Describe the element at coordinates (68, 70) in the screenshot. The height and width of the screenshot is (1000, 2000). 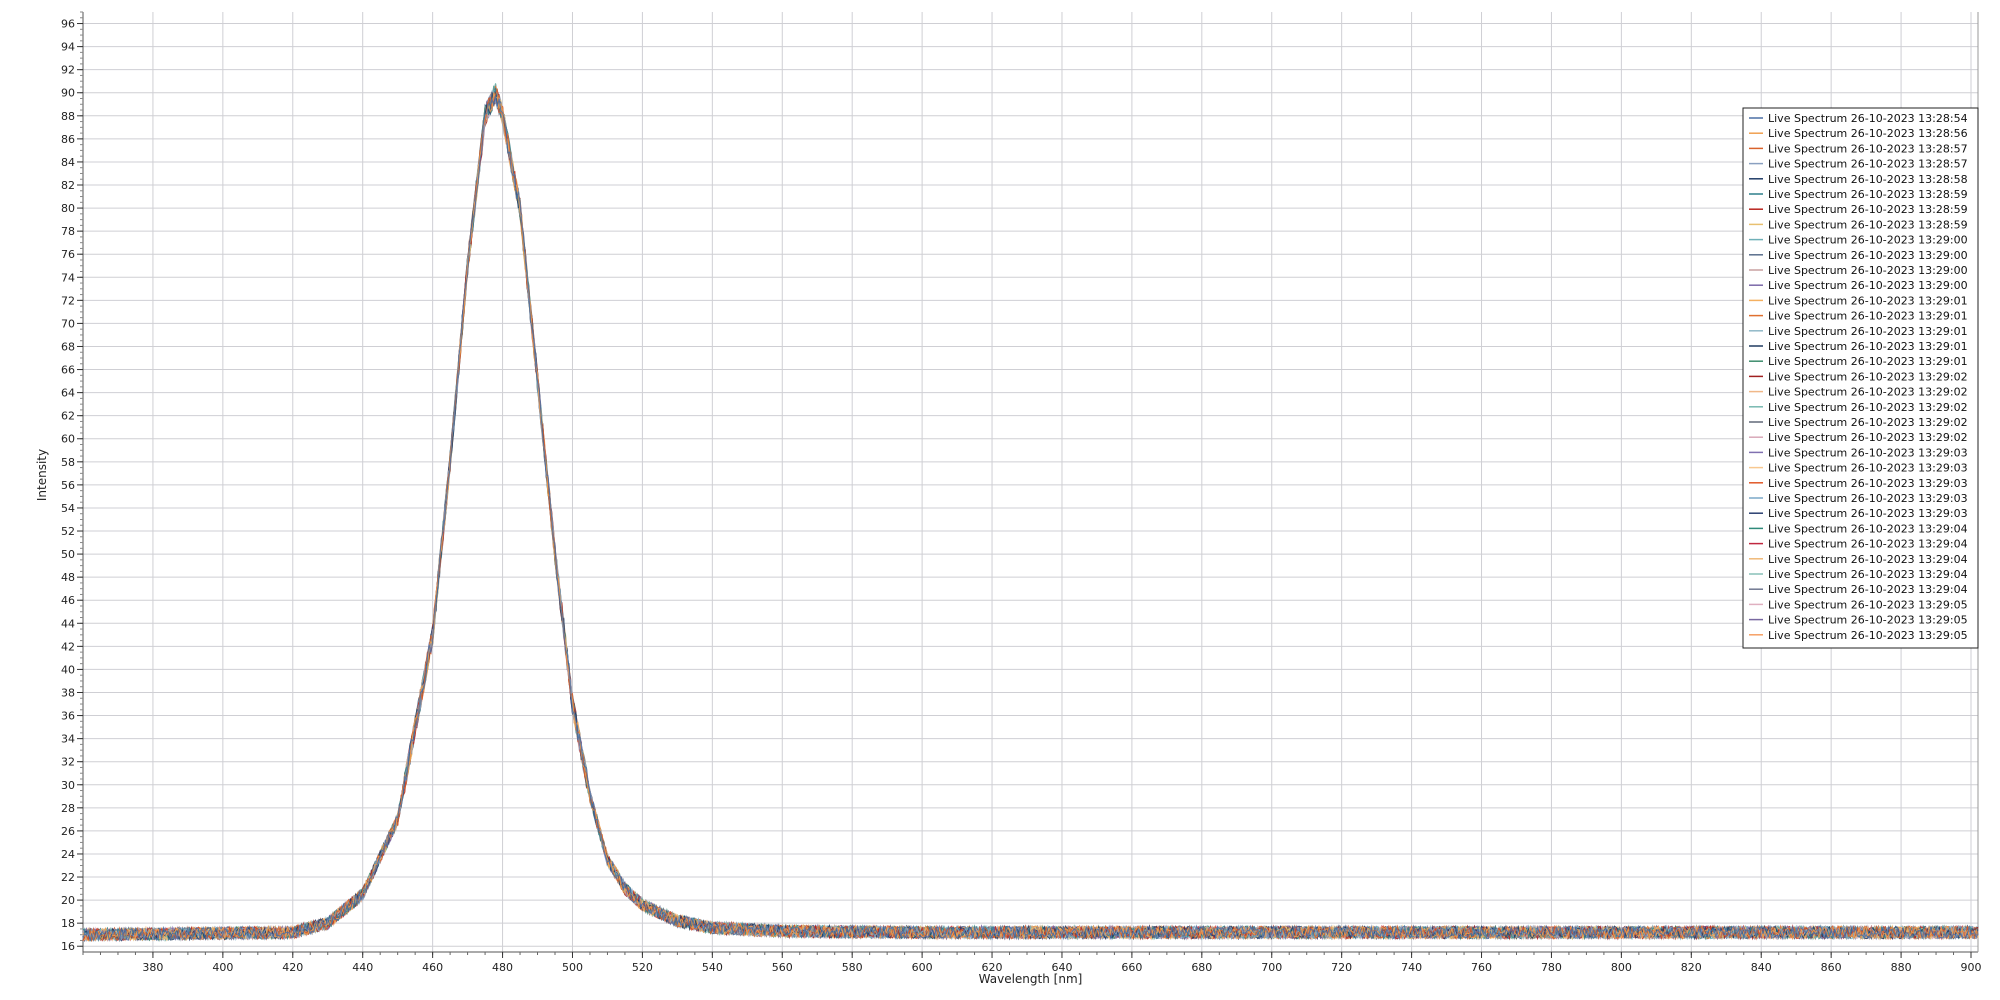
I see `y-tick-label: 92` at that location.